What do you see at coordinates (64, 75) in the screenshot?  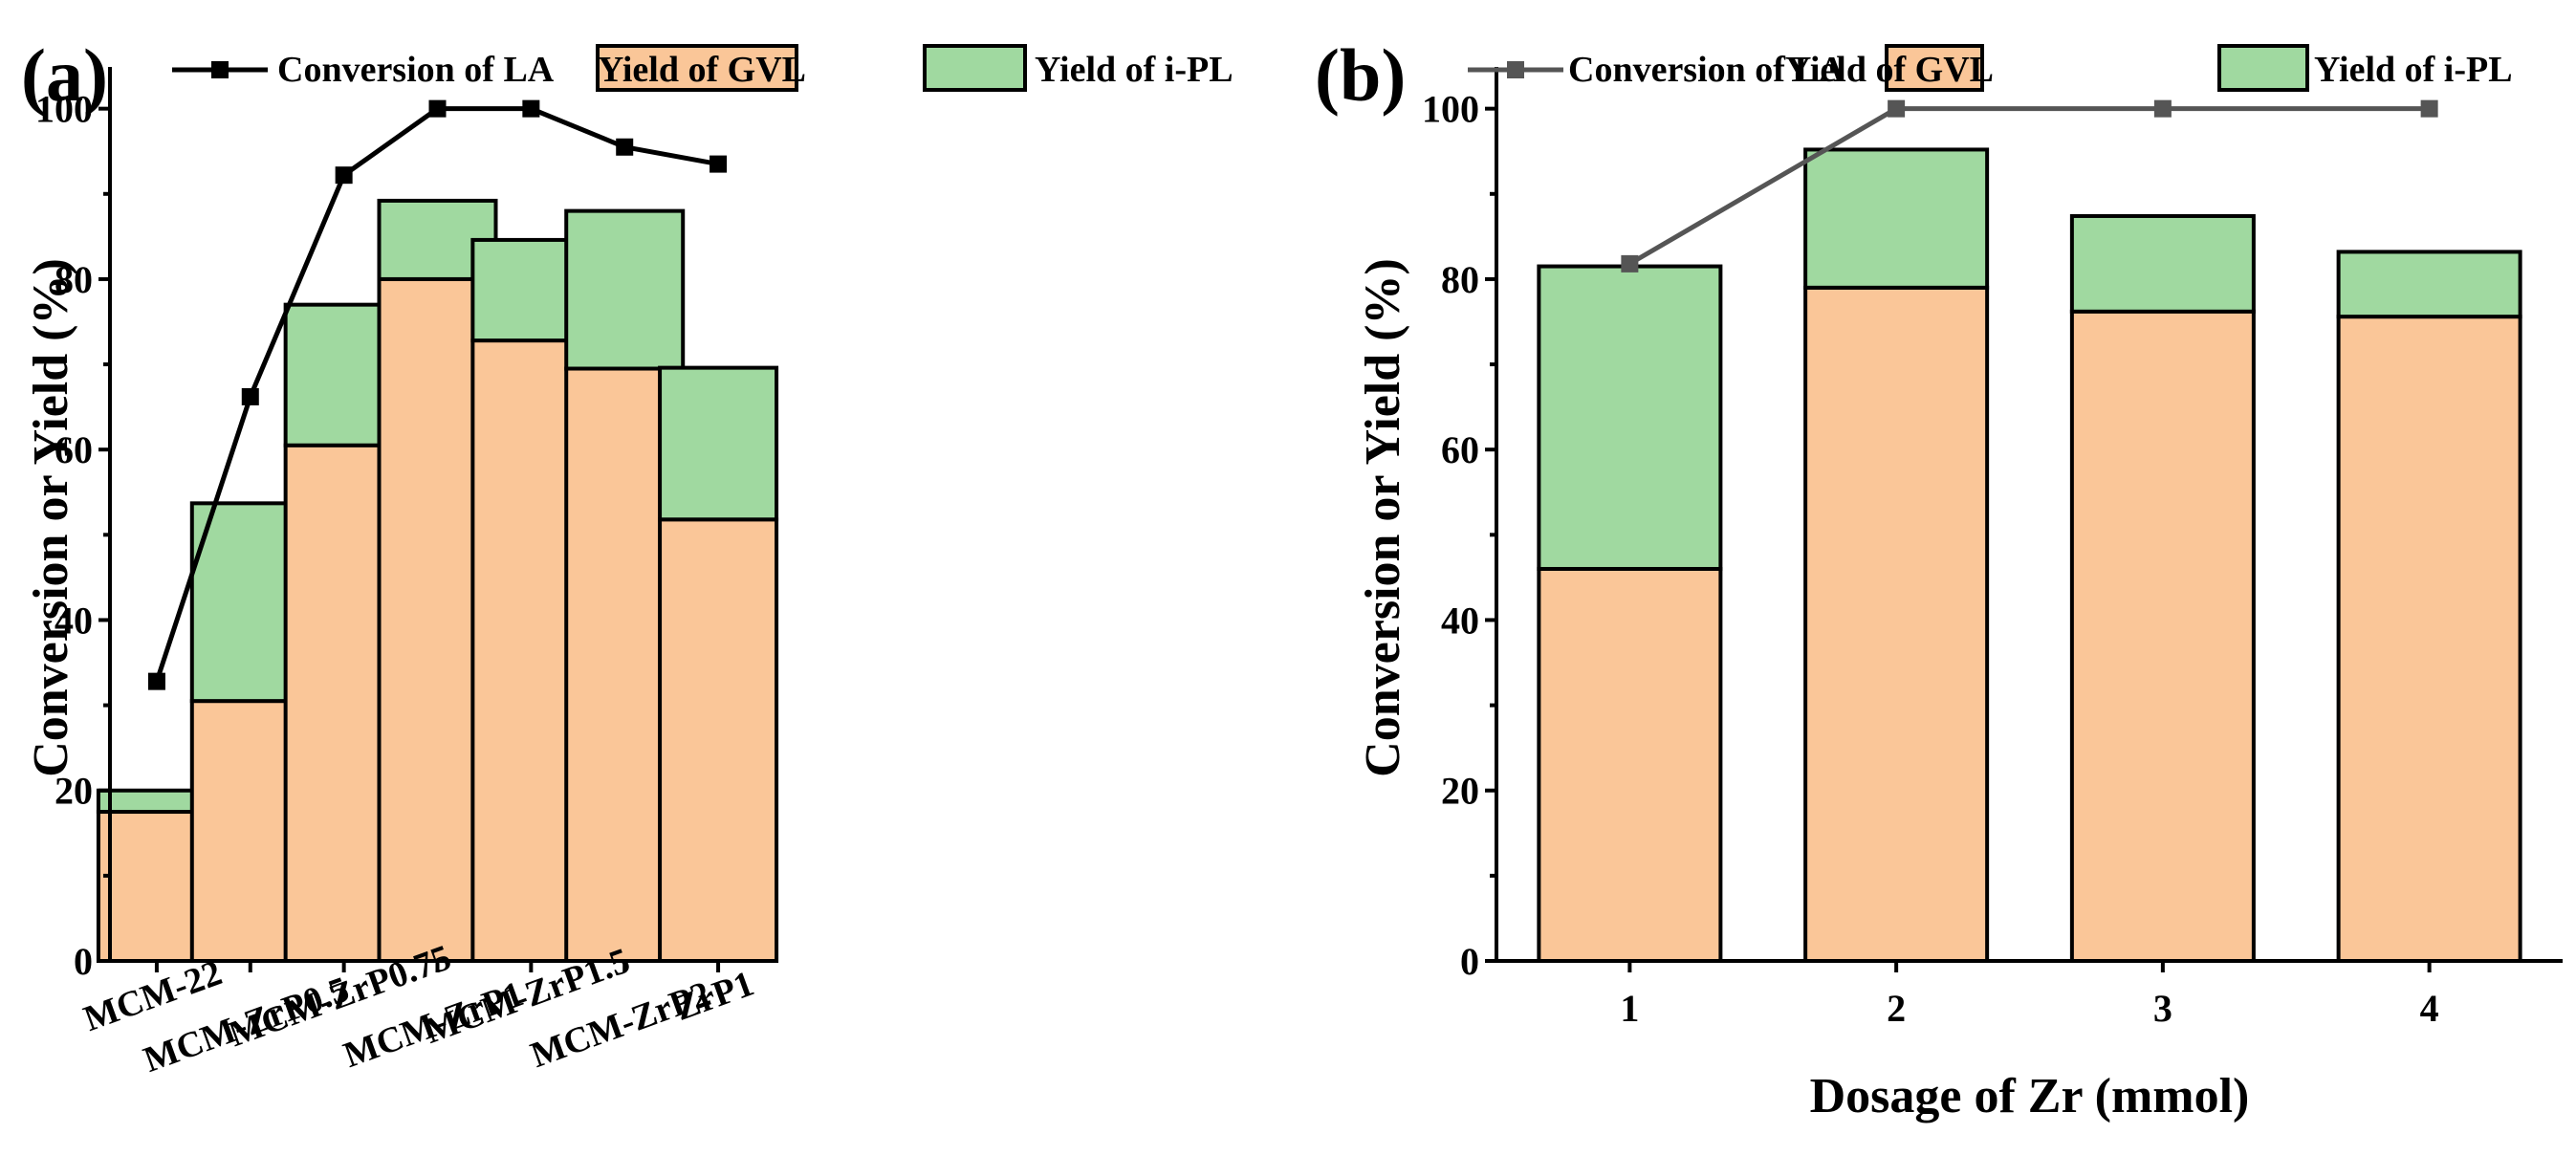 I see `panel-label: (a)` at bounding box center [64, 75].